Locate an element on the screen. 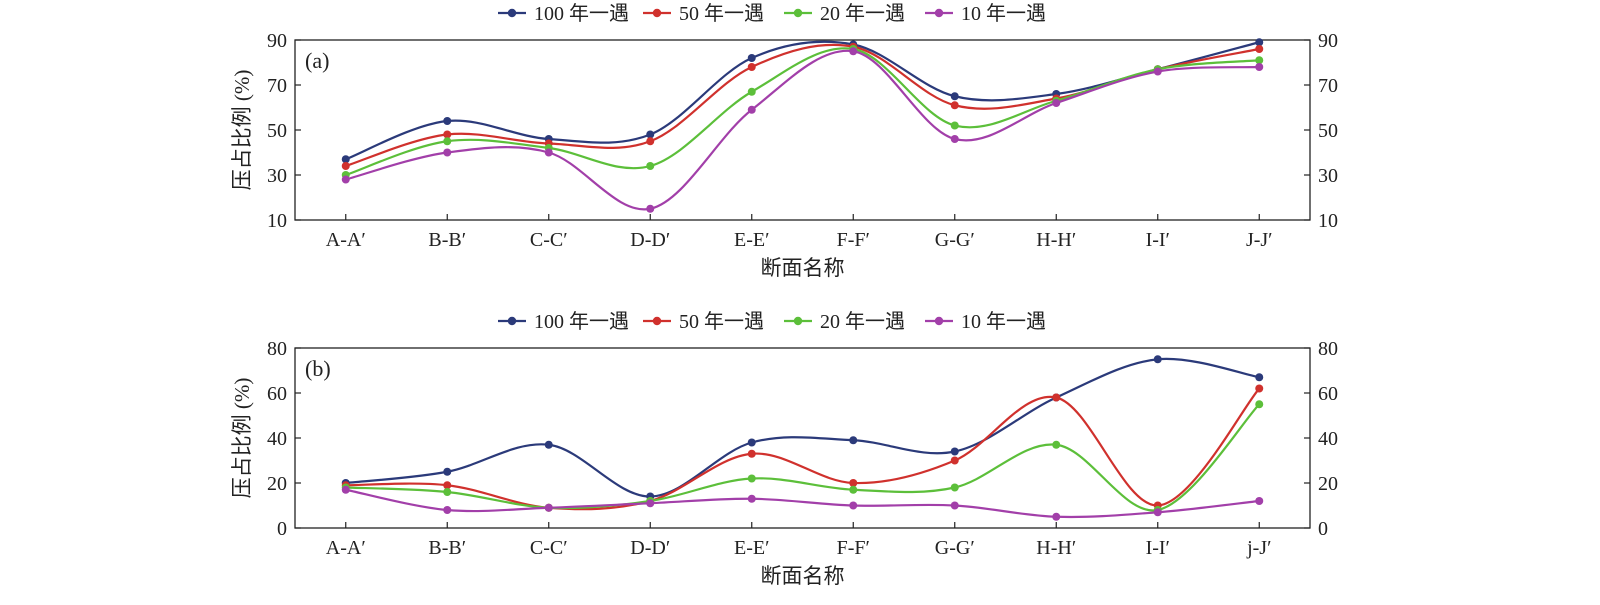  y-tick-label-right: 40 is located at coordinates (1328, 439).